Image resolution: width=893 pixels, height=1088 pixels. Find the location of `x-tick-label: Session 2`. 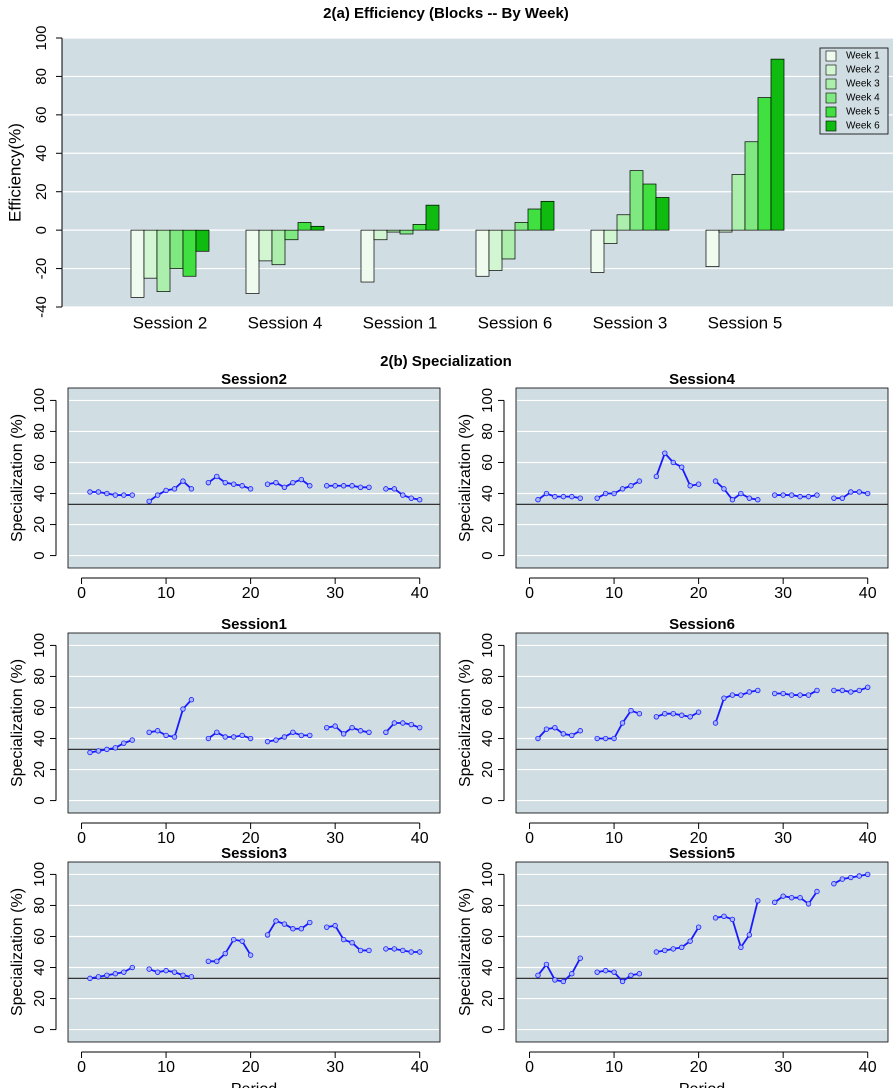

x-tick-label: Session 2 is located at coordinates (170, 322).